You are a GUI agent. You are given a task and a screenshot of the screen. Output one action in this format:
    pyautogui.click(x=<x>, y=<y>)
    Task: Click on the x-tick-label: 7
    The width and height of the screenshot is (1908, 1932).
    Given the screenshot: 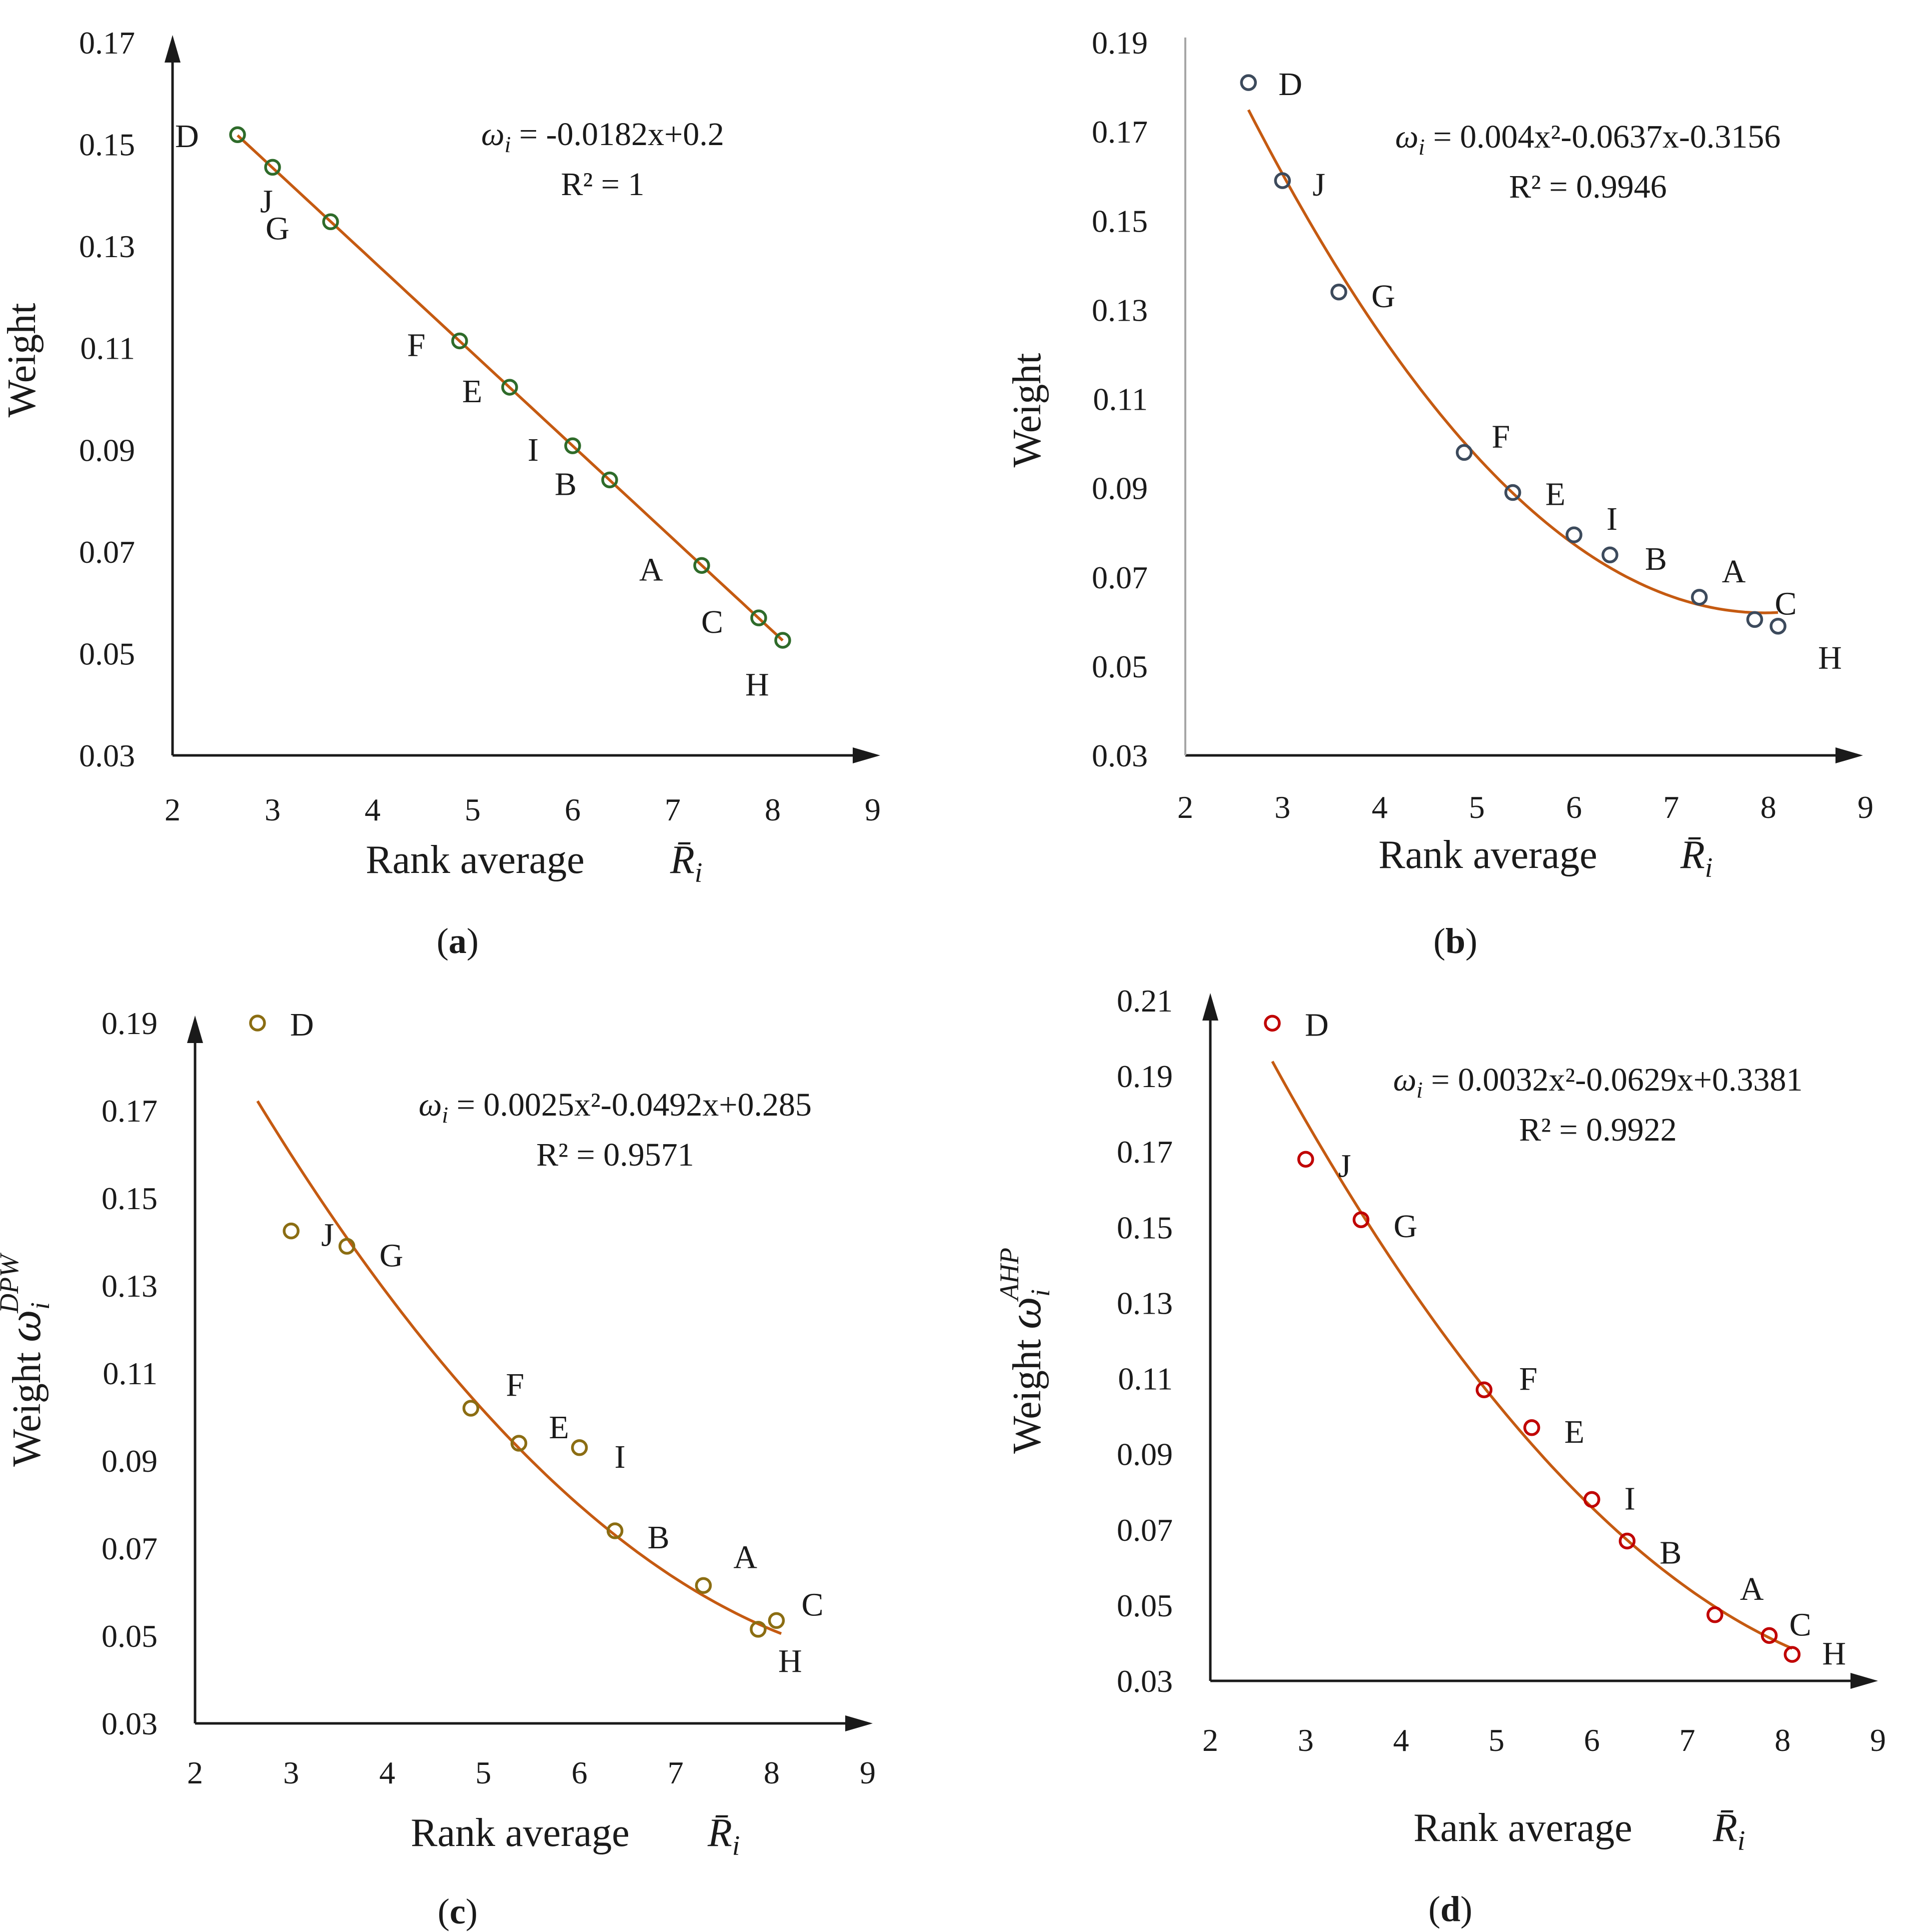 What is the action you would take?
    pyautogui.click(x=676, y=1772)
    